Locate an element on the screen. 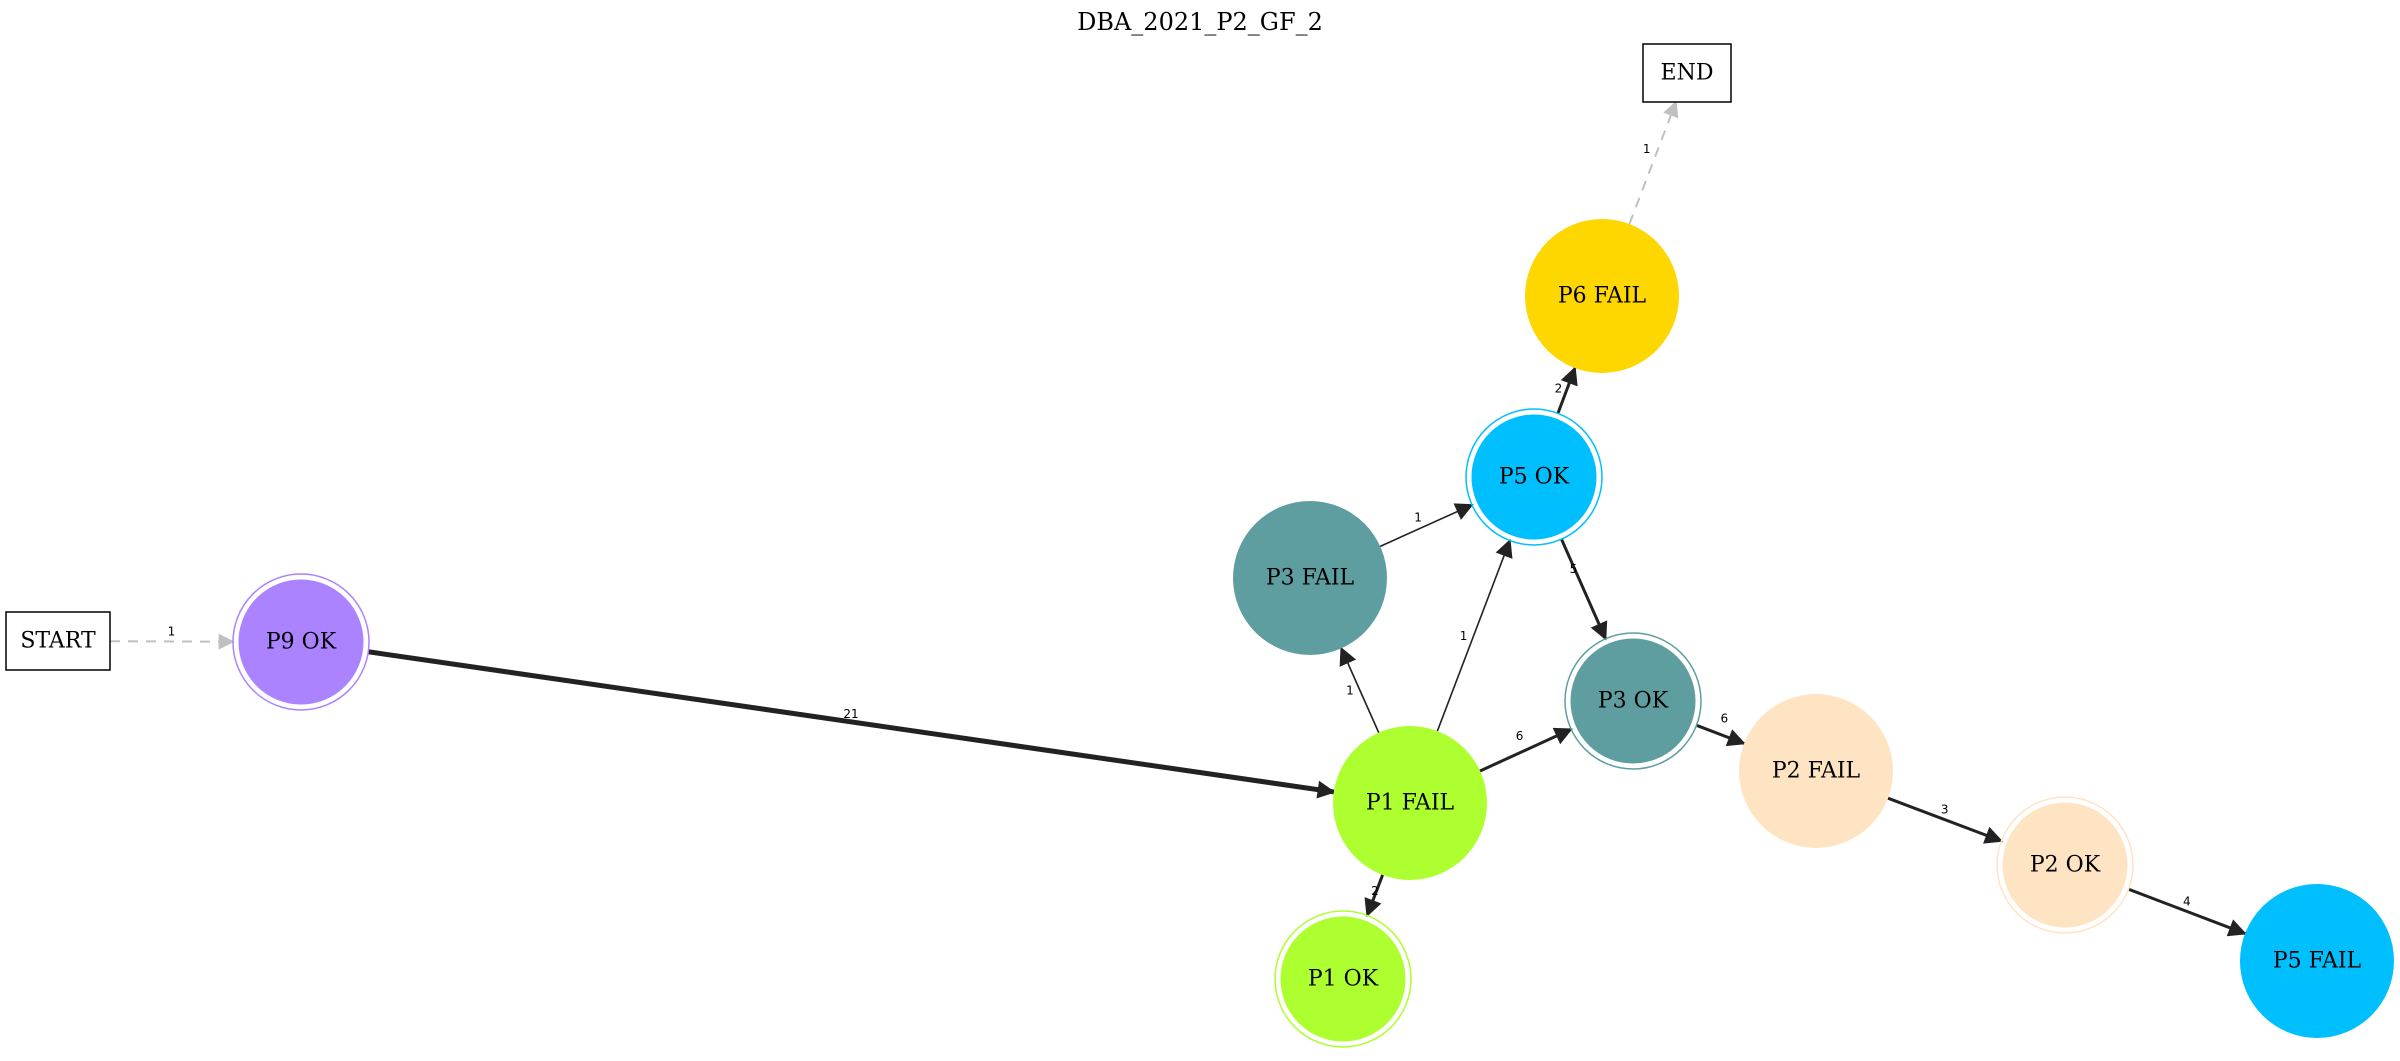 The width and height of the screenshot is (2400, 1061). node-start: START is located at coordinates (58, 641).